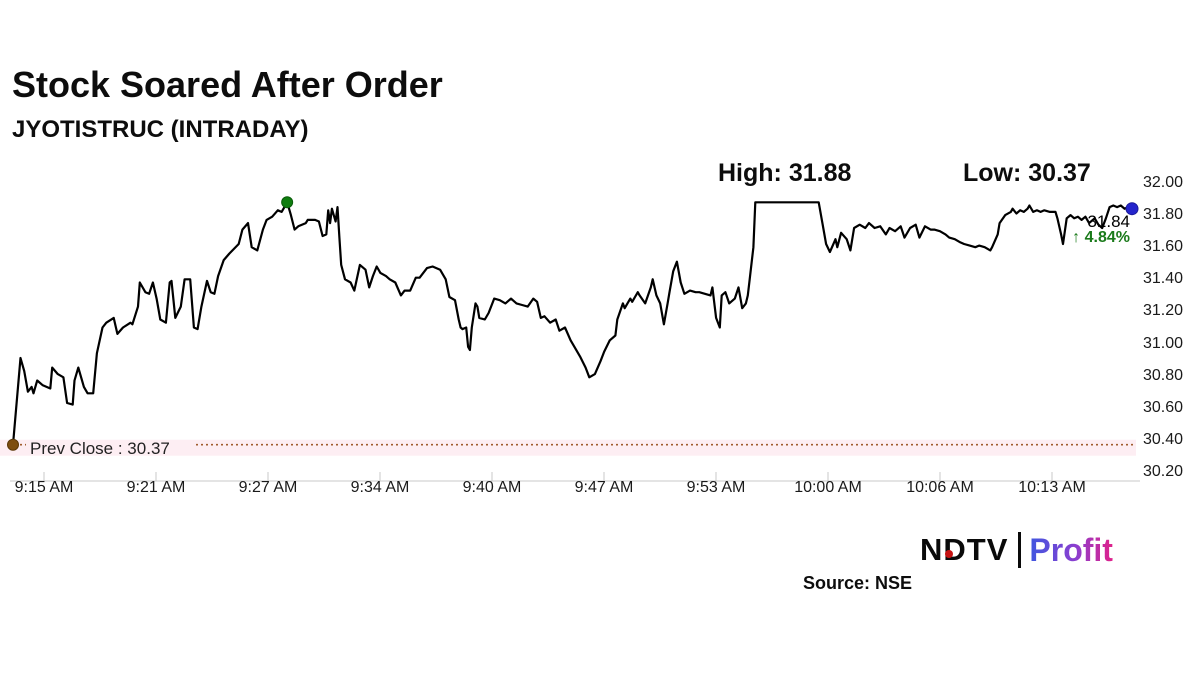  What do you see at coordinates (716, 487) in the screenshot?
I see `x-tick-label: 9:53 AM` at bounding box center [716, 487].